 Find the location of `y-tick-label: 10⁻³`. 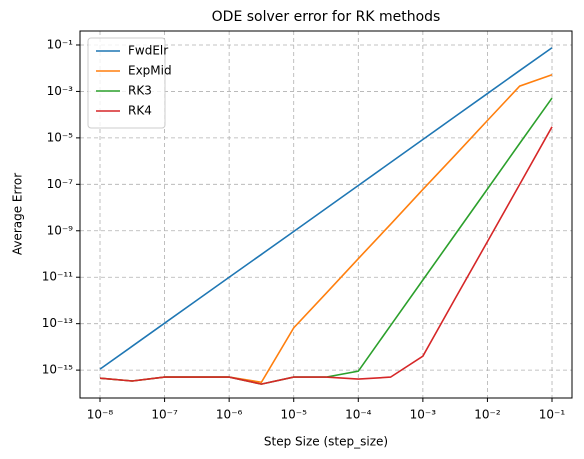

y-tick-label: 10⁻³ is located at coordinates (60, 91).